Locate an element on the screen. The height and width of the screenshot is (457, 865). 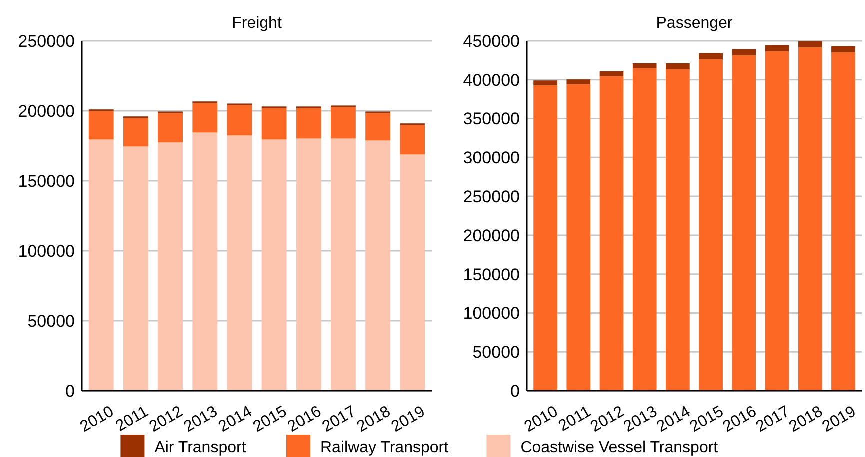
x-tick-label: 2019 is located at coordinates (408, 419).